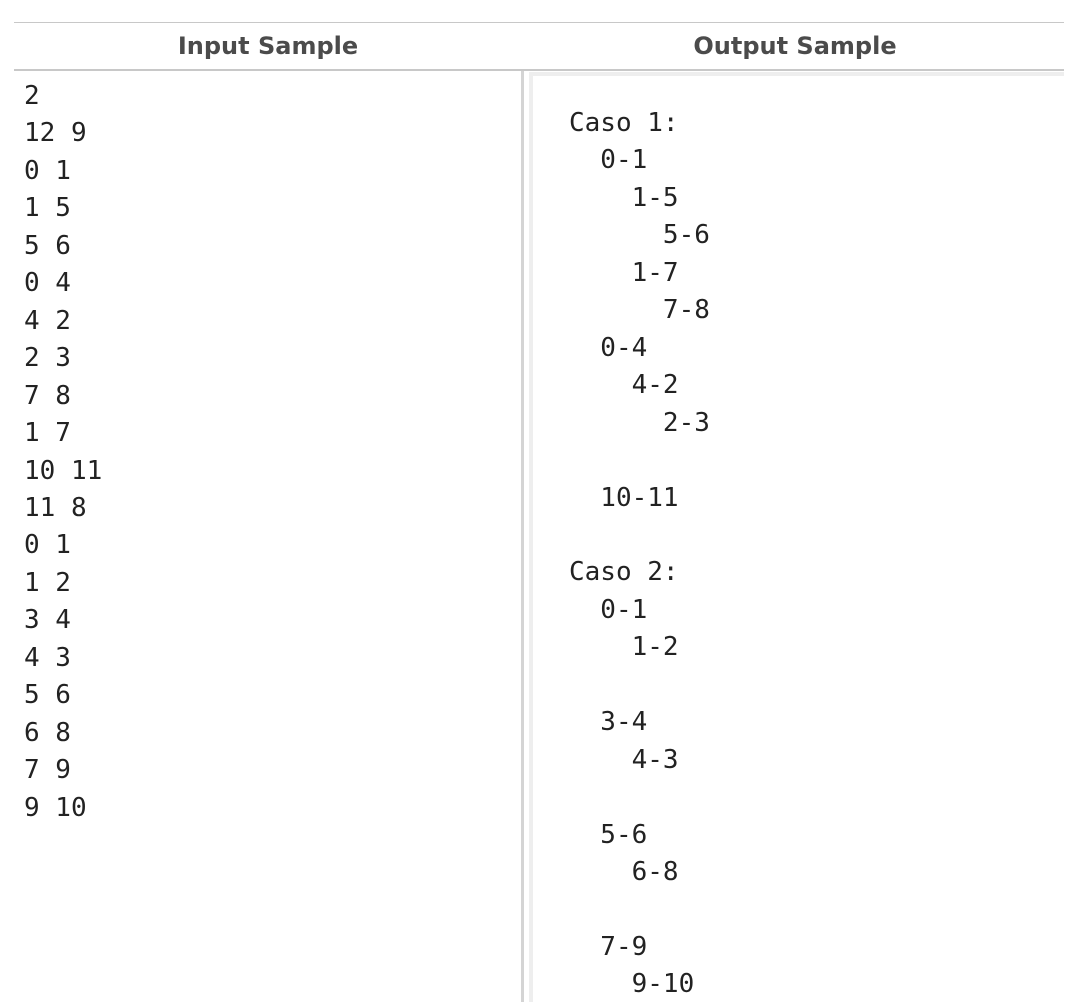  What do you see at coordinates (539, 47) in the screenshot?
I see `table-header-row: Input Sample Output Sample` at bounding box center [539, 47].